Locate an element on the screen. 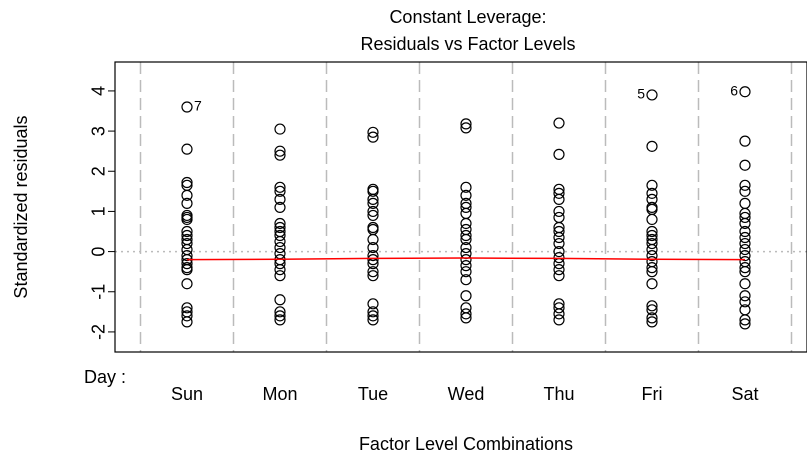 The height and width of the screenshot is (464, 807). y-tick-label: -1 is located at coordinates (99, 292).